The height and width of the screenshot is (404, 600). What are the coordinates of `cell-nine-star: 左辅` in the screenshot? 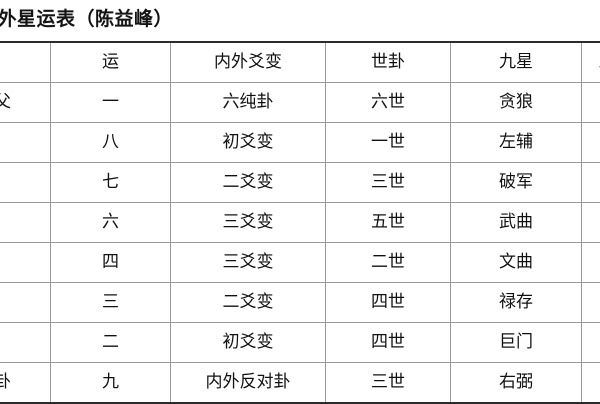 It's located at (516, 143).